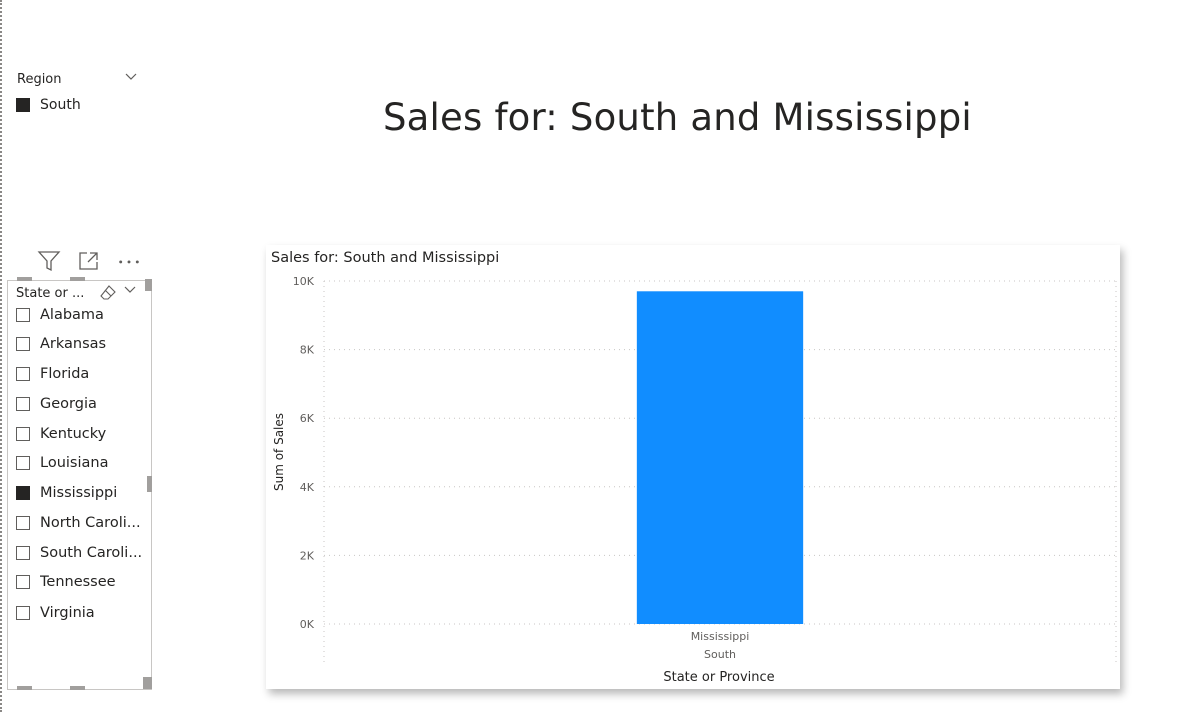 This screenshot has width=1195, height=712. I want to click on state-item-louisiana: Louisiana, so click(81, 463).